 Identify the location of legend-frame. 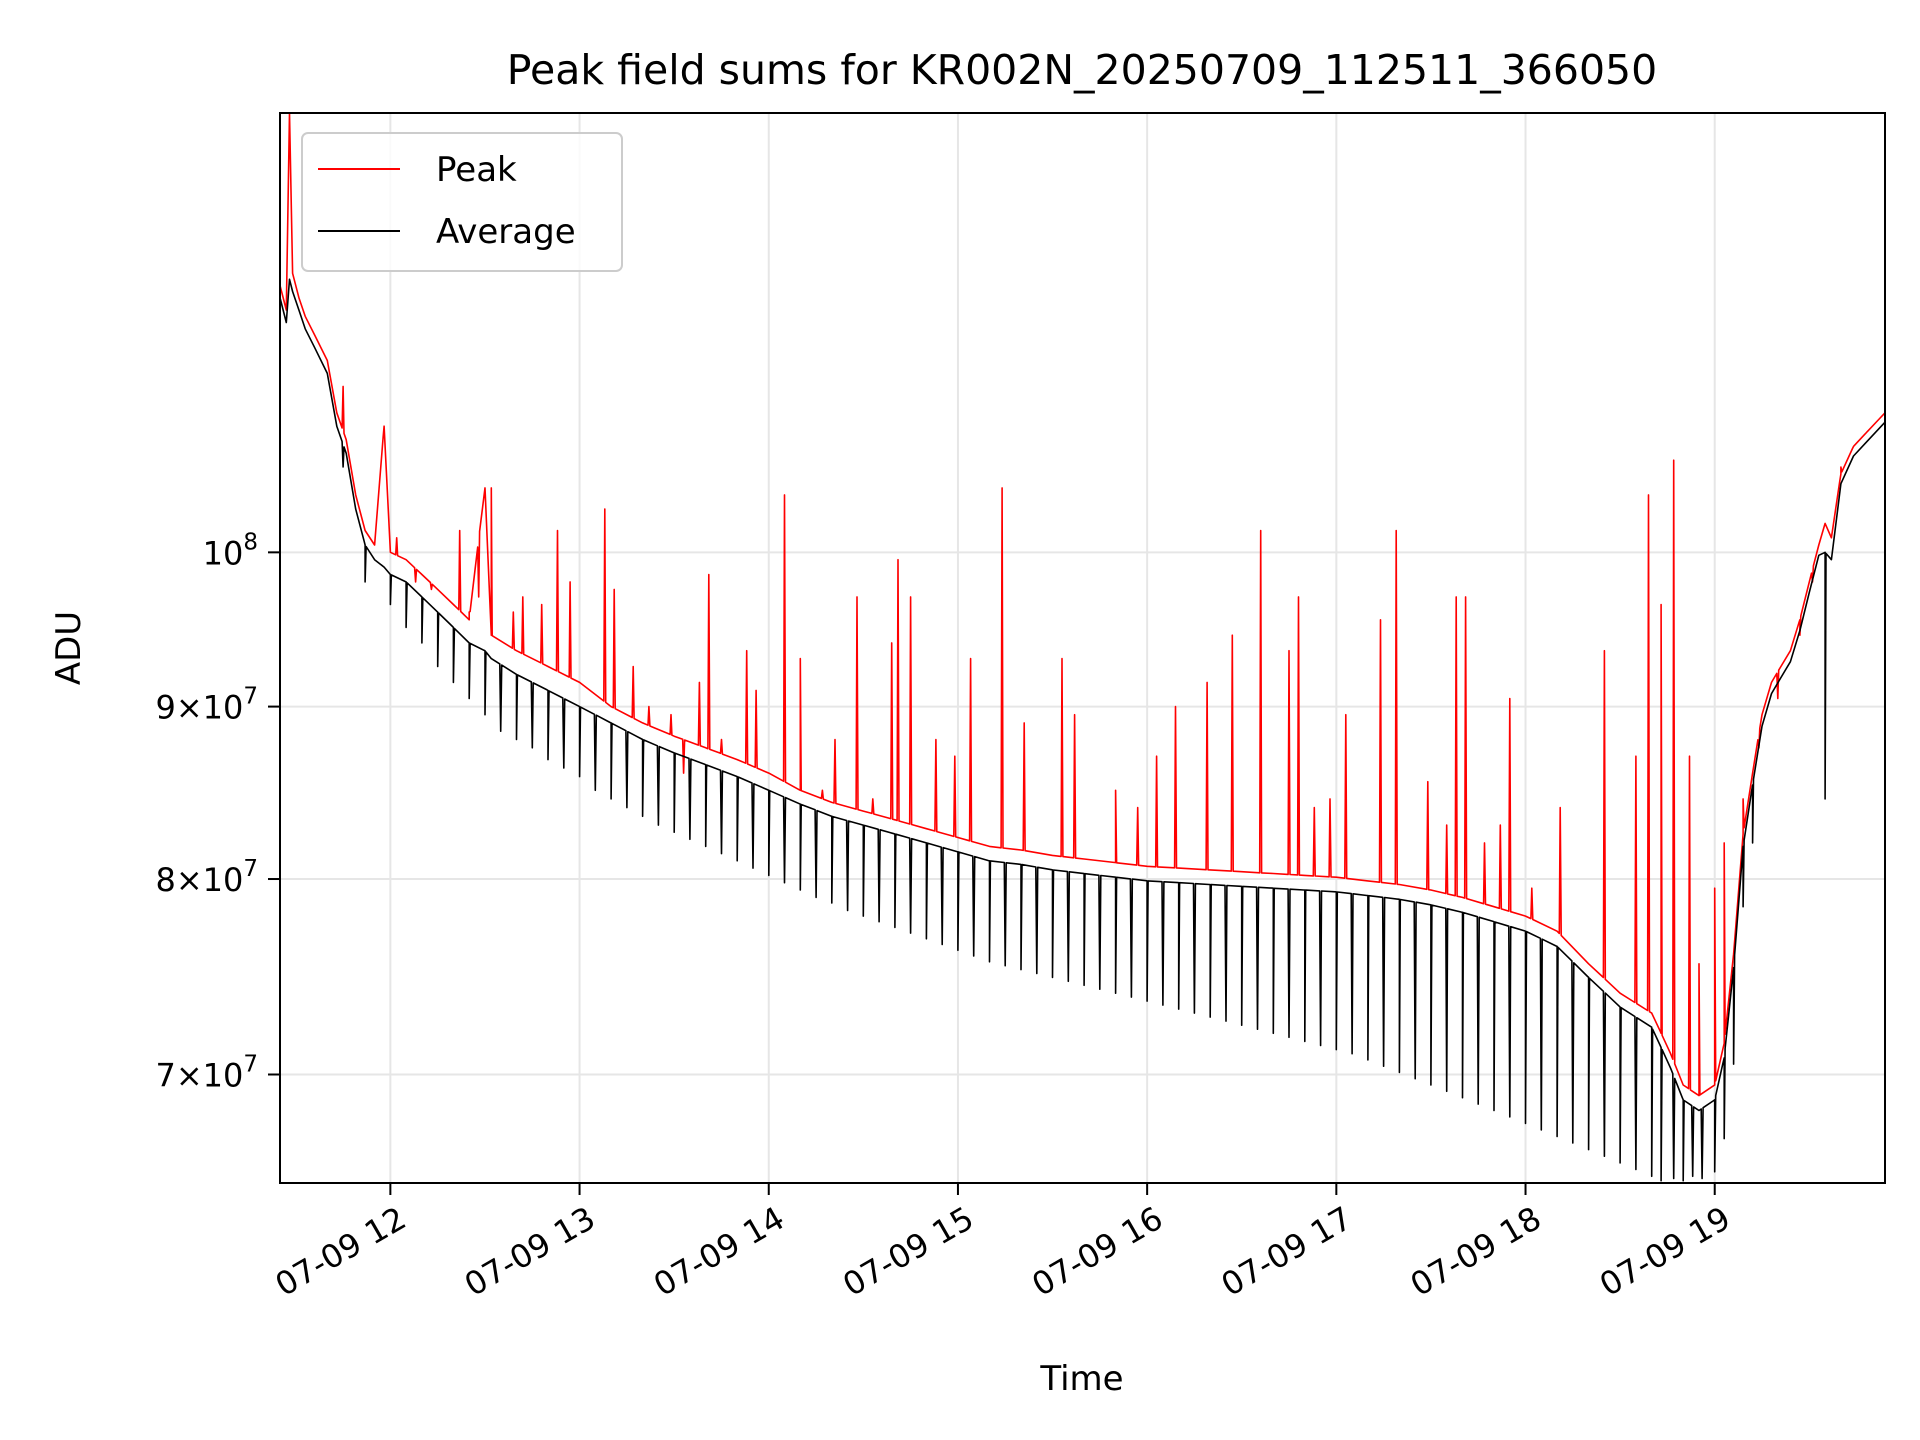
(462, 202).